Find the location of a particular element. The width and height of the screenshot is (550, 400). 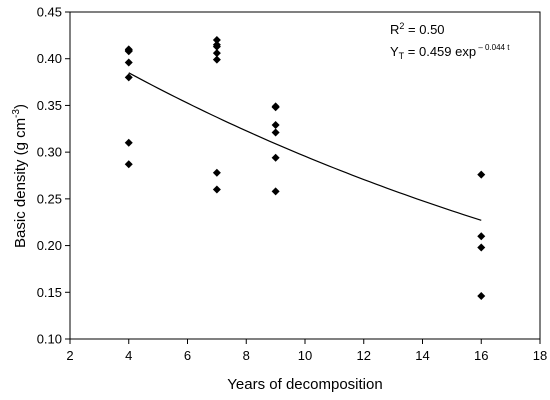

y-tick-label: 0.30 is located at coordinates (49, 152).